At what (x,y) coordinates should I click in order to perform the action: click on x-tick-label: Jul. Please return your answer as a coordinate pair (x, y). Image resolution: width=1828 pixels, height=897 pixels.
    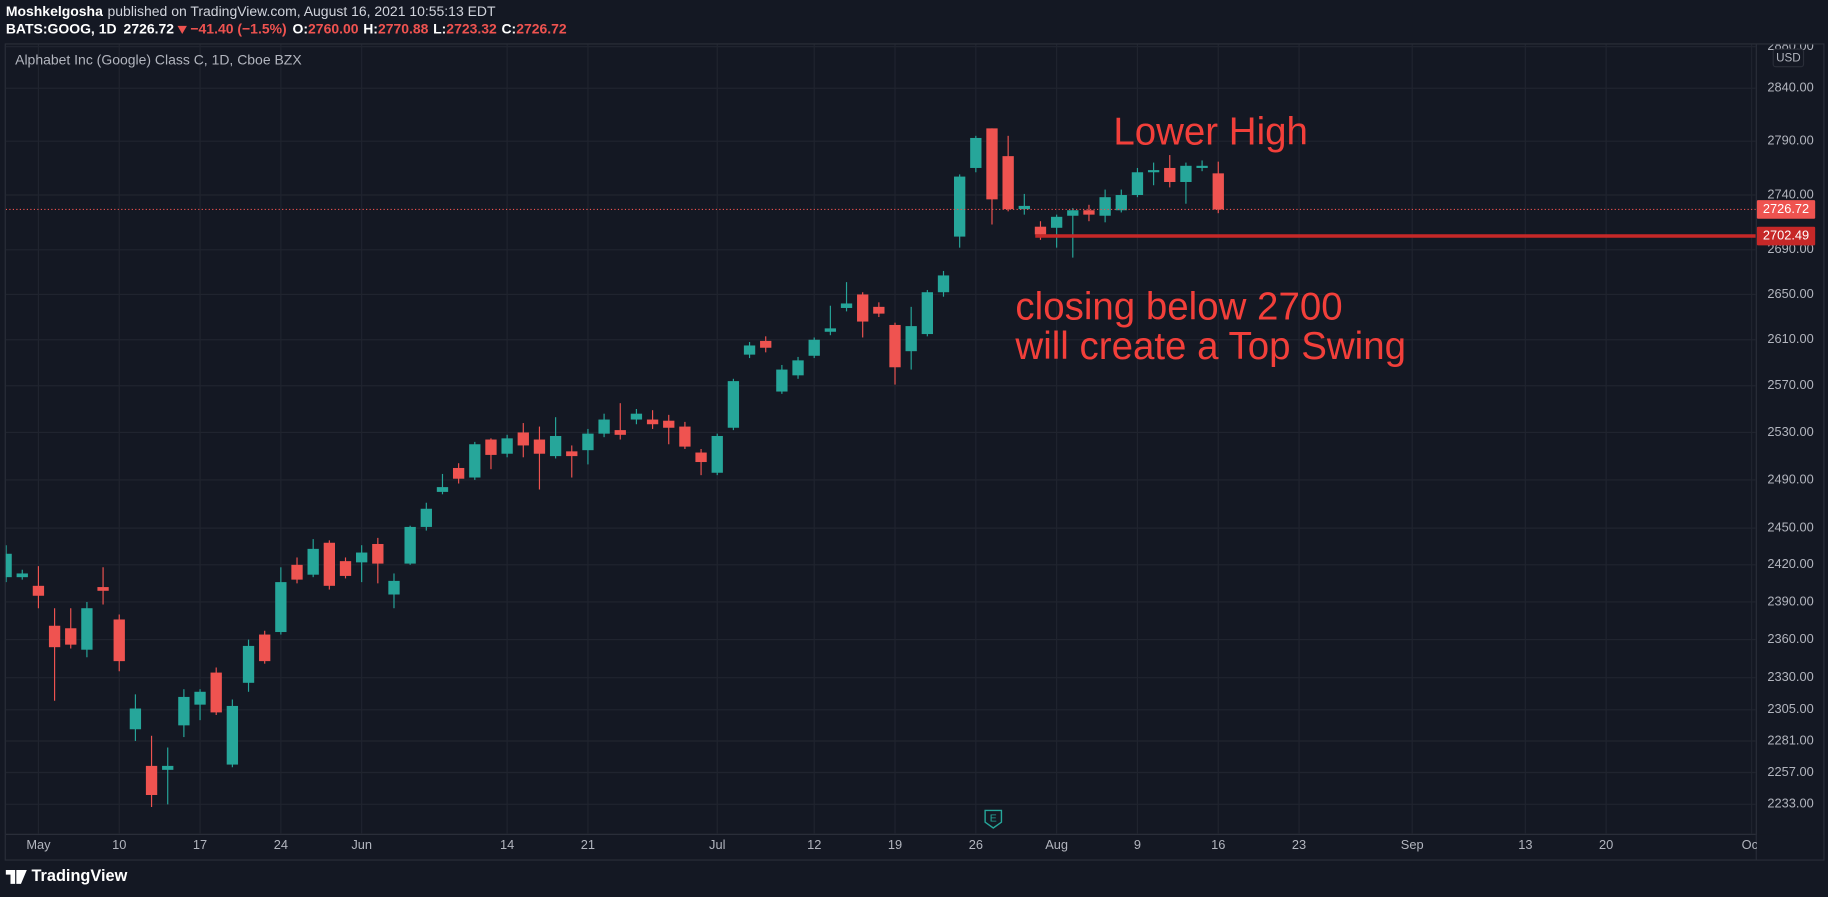
    Looking at the image, I should click on (717, 844).